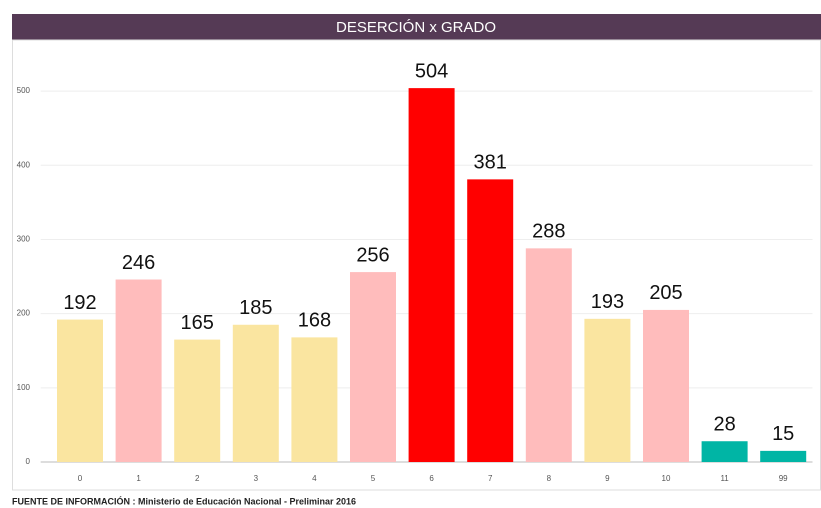  I want to click on x-tick-label: 2, so click(197, 478).